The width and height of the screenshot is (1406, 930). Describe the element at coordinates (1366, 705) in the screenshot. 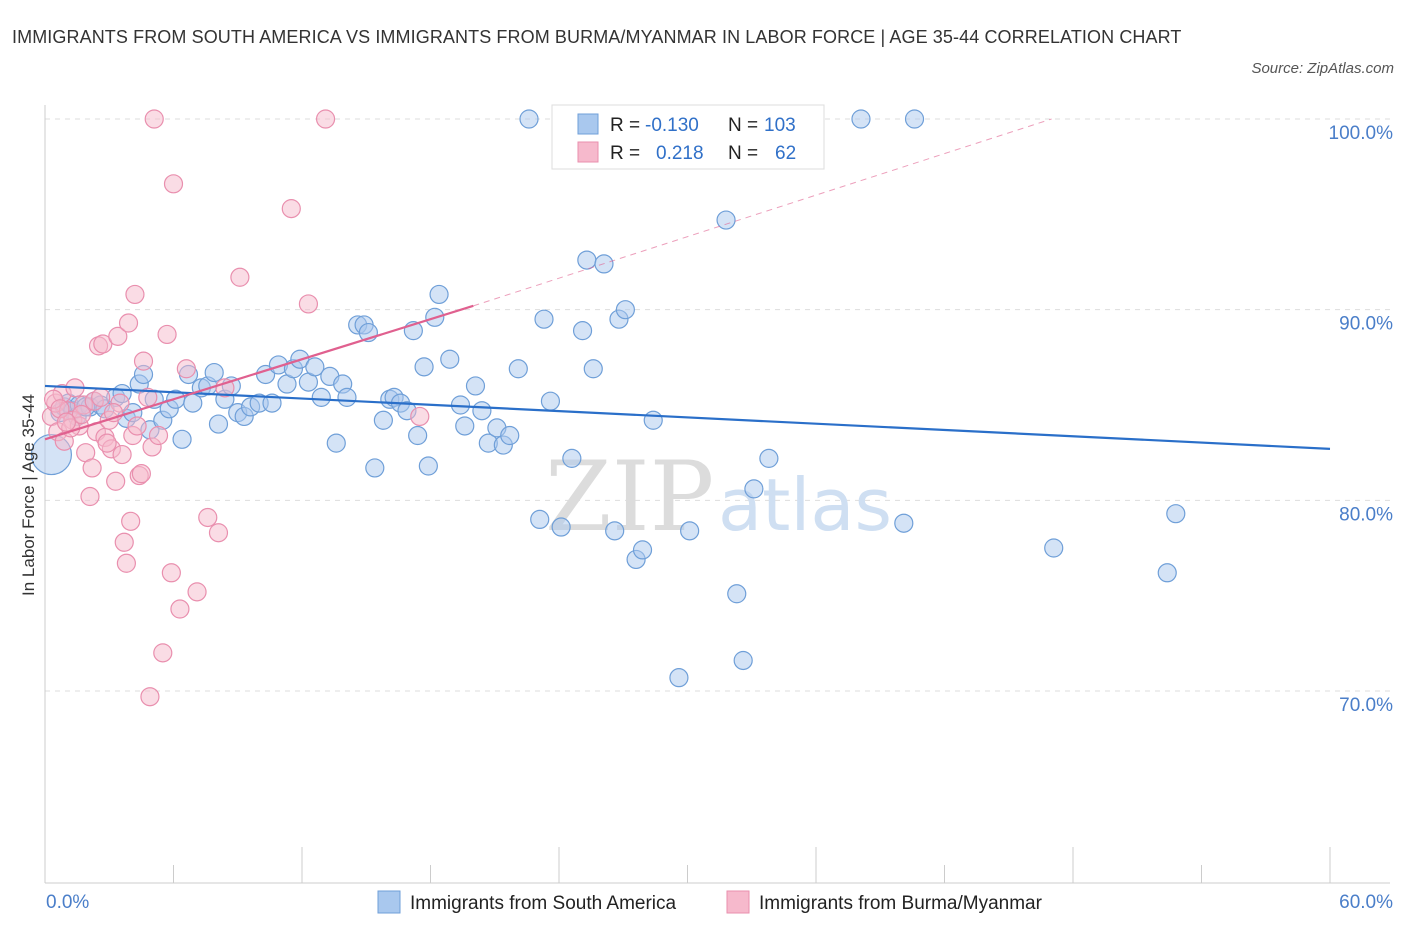

I see `y-tick-label-3: 70.0%` at that location.